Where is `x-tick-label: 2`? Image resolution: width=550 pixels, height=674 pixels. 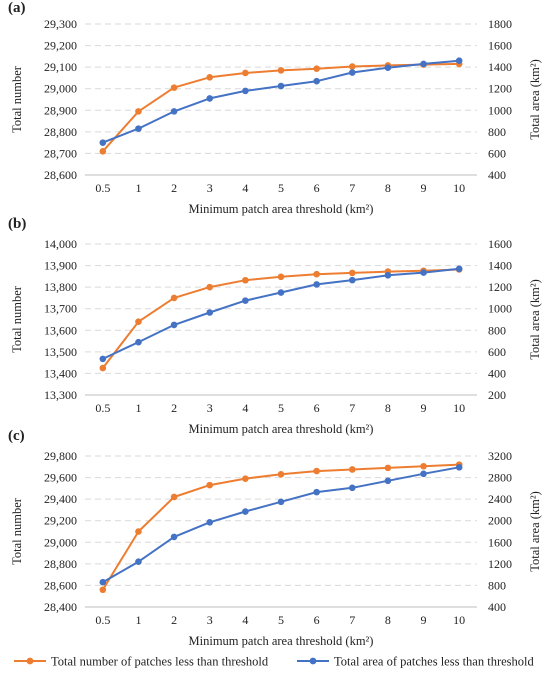 x-tick-label: 2 is located at coordinates (174, 188).